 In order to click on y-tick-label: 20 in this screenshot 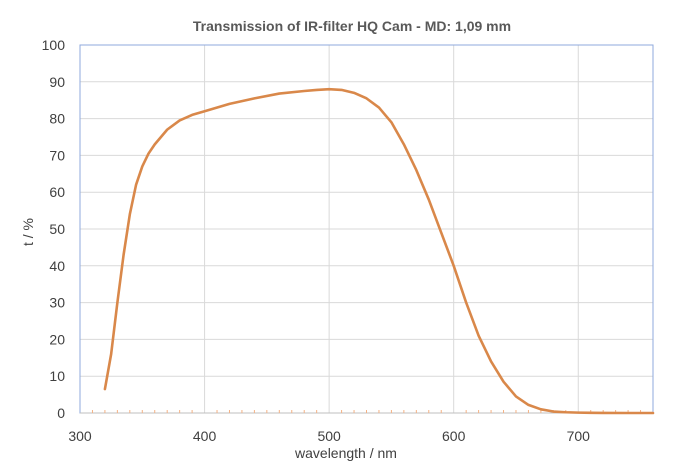, I will do `click(57, 339)`.